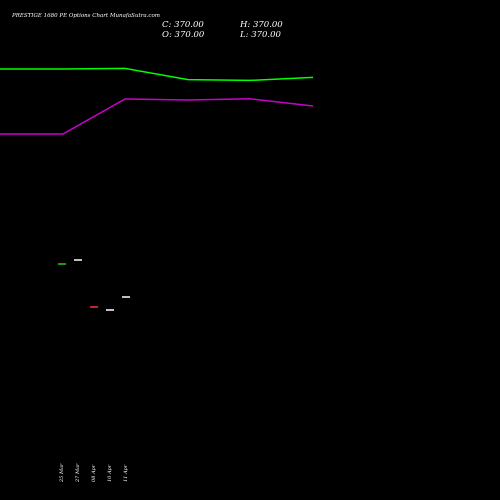 This screenshot has width=500, height=500. What do you see at coordinates (110, 473) in the screenshot?
I see `date-tick-label: 10 Apr` at bounding box center [110, 473].